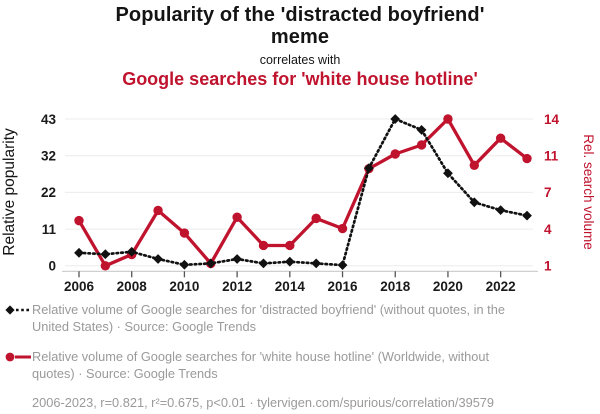 This screenshot has height=414, width=600. I want to click on x-axis-tick-labels: 2006 2008 2010 2012 2014 2016 2018 2020 2022, so click(290, 286).